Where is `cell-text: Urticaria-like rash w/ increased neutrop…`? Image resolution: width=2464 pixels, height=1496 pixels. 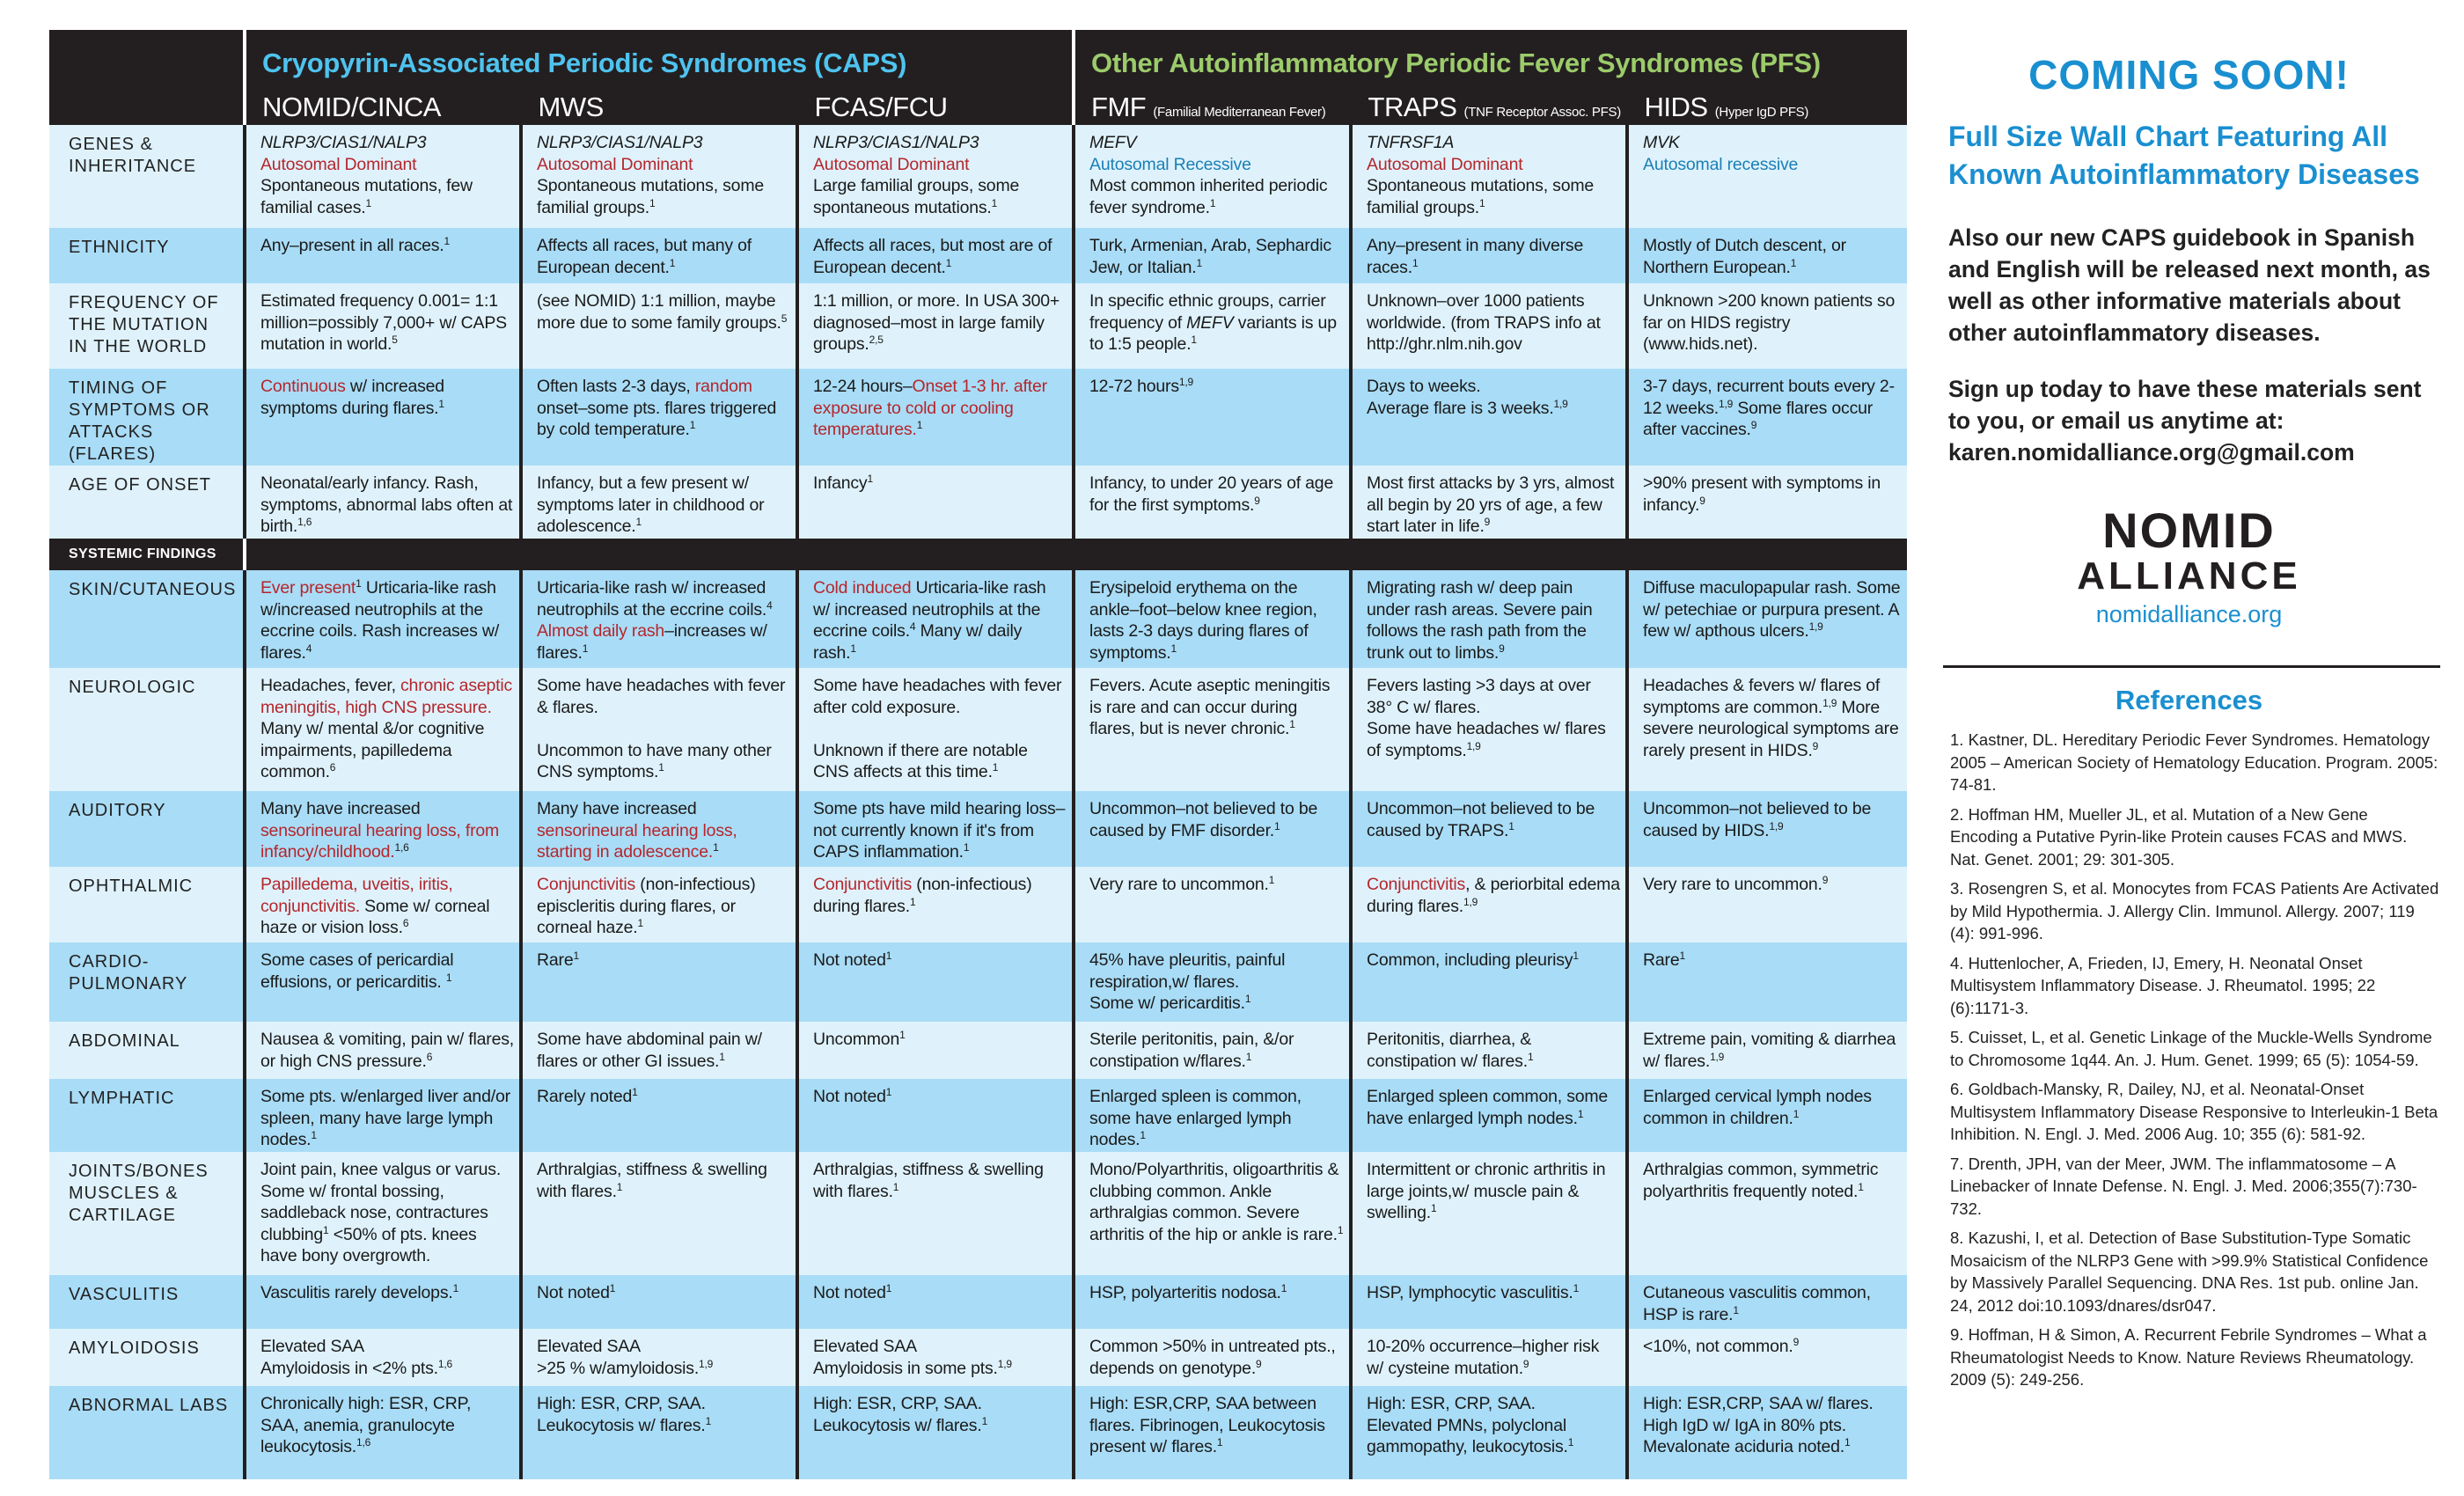 cell-text: Urticaria-like rash w/ increased neutrop… is located at coordinates (652, 599).